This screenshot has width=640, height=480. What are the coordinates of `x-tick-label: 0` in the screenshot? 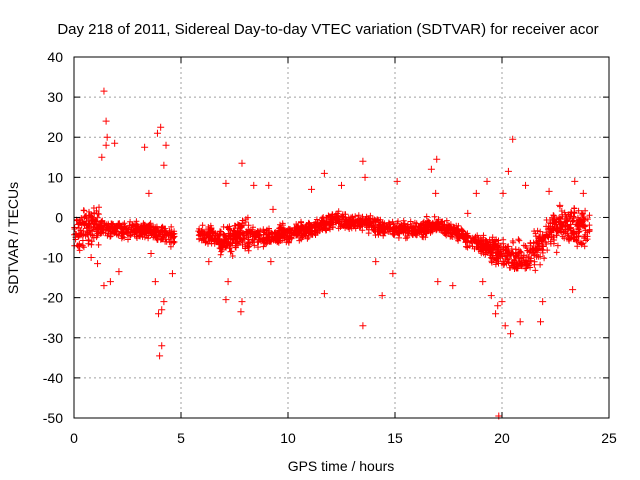 It's located at (74, 438).